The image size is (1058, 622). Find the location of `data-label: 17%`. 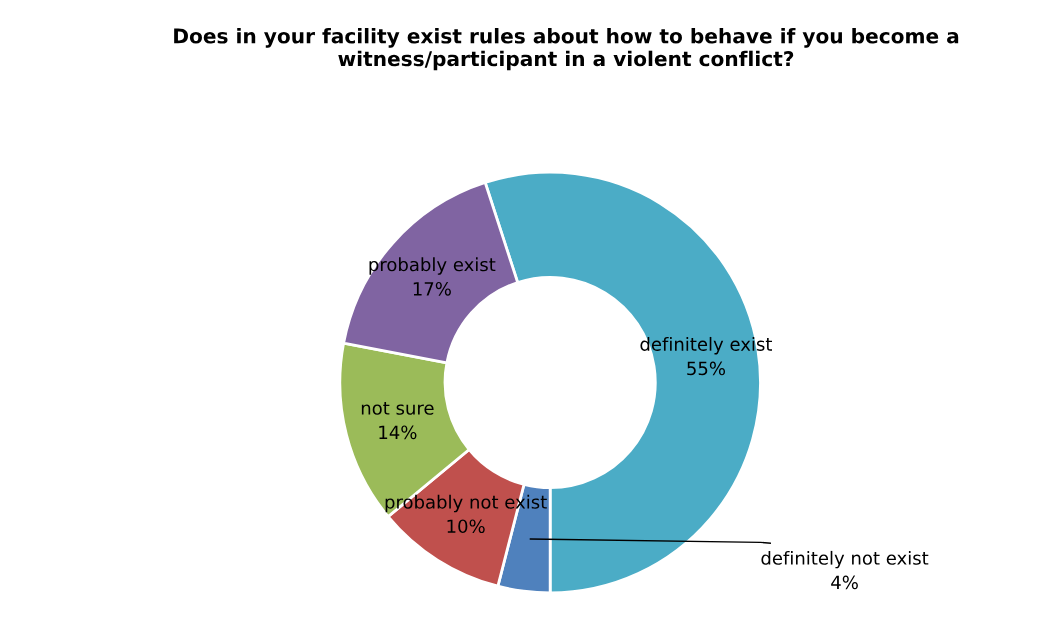

data-label: 17% is located at coordinates (432, 288).